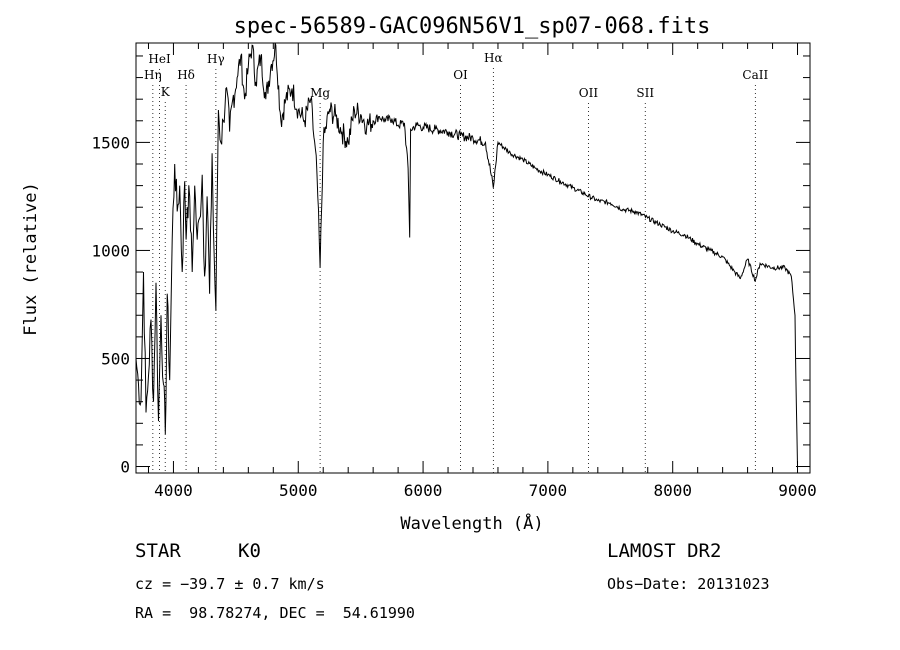 Image resolution: width=900 pixels, height=650 pixels. Describe the element at coordinates (688, 584) in the screenshot. I see `obs-date: Obs−Date: 20131023` at that location.